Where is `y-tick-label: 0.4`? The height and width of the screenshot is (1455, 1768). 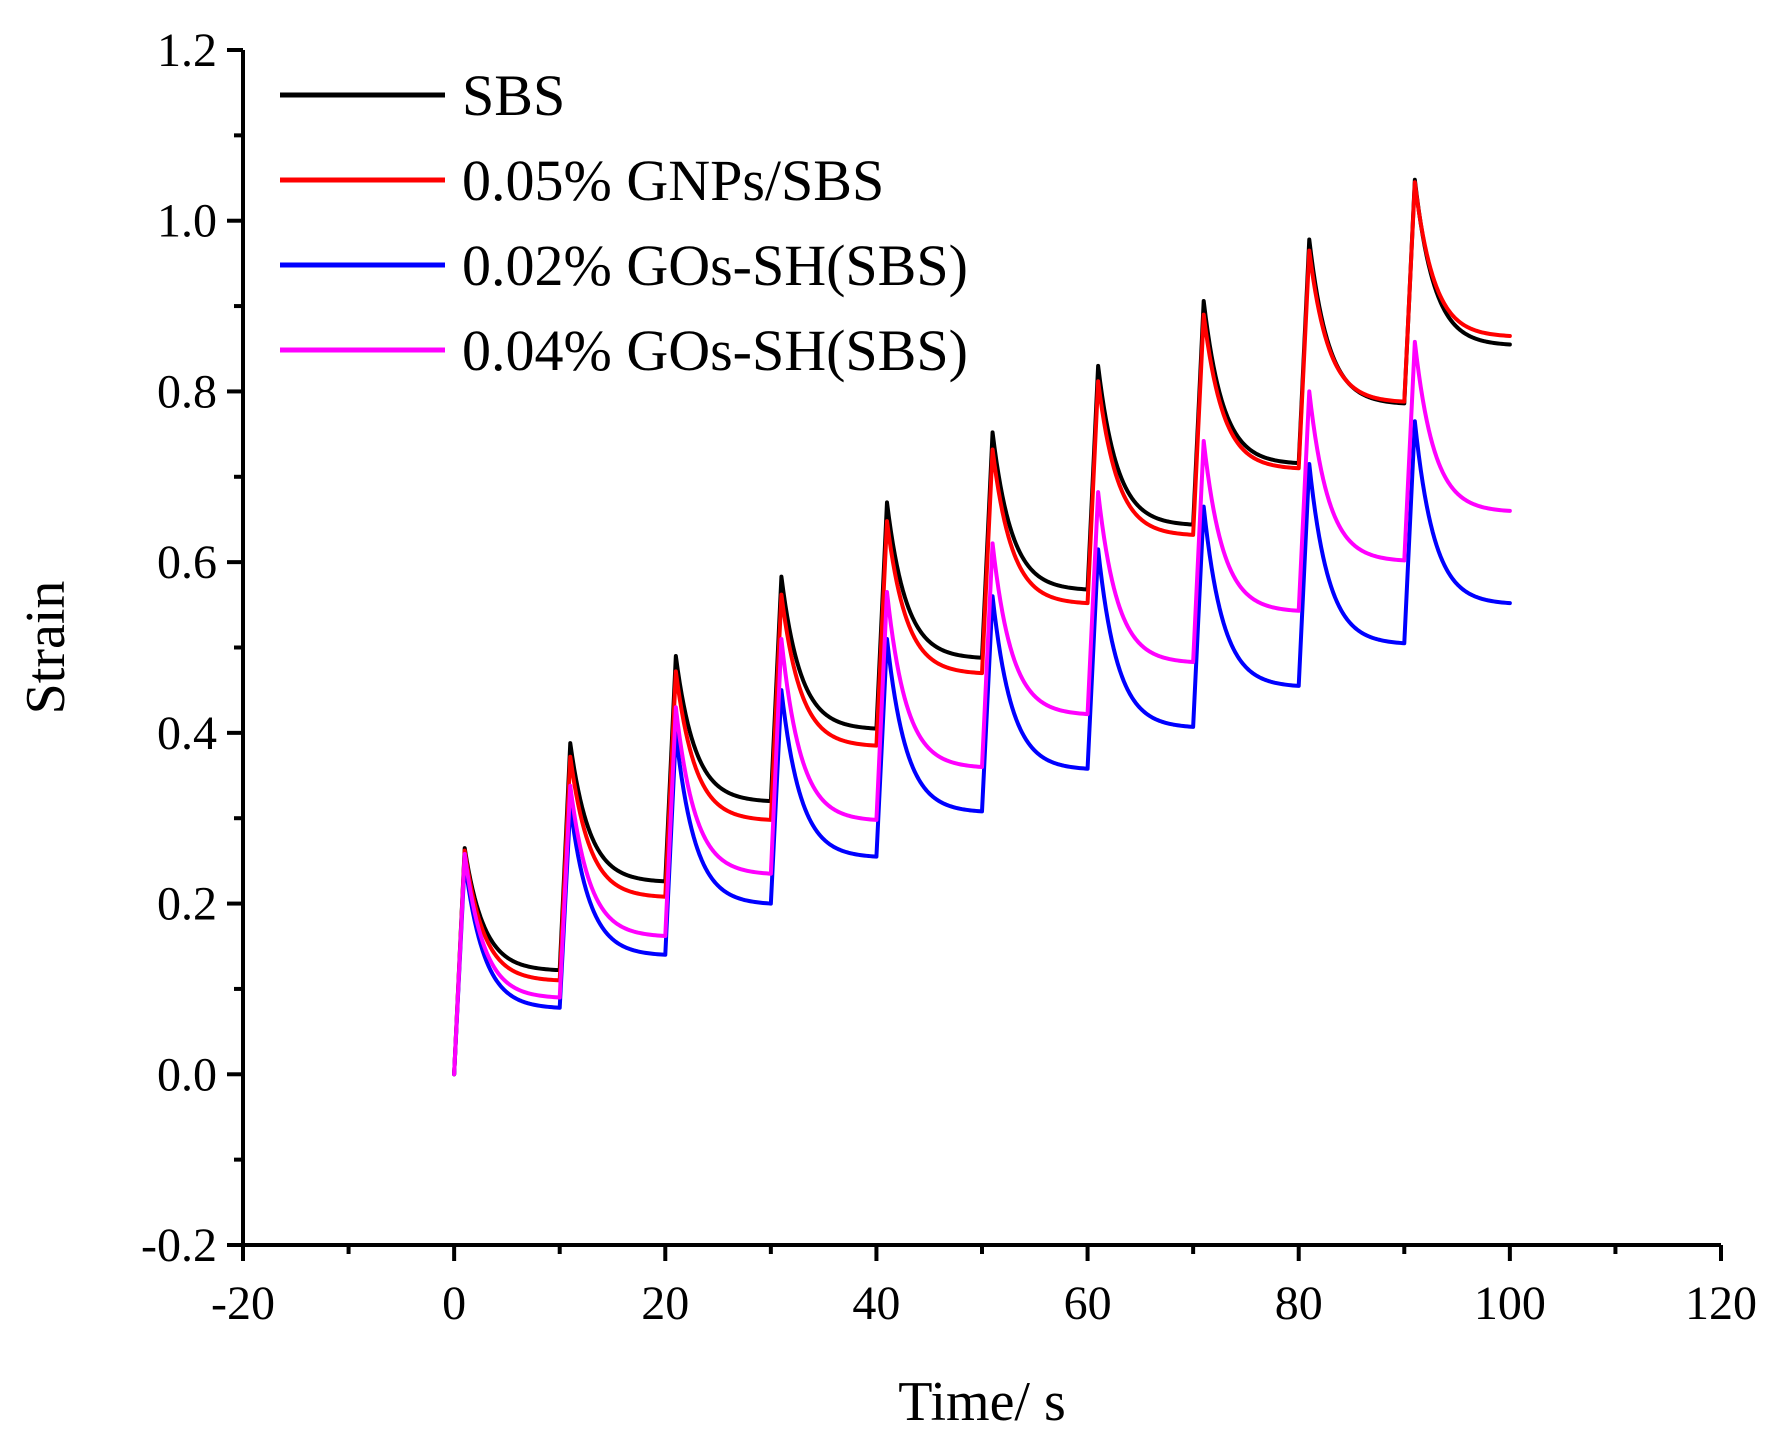 y-tick-label: 0.4 is located at coordinates (187, 733).